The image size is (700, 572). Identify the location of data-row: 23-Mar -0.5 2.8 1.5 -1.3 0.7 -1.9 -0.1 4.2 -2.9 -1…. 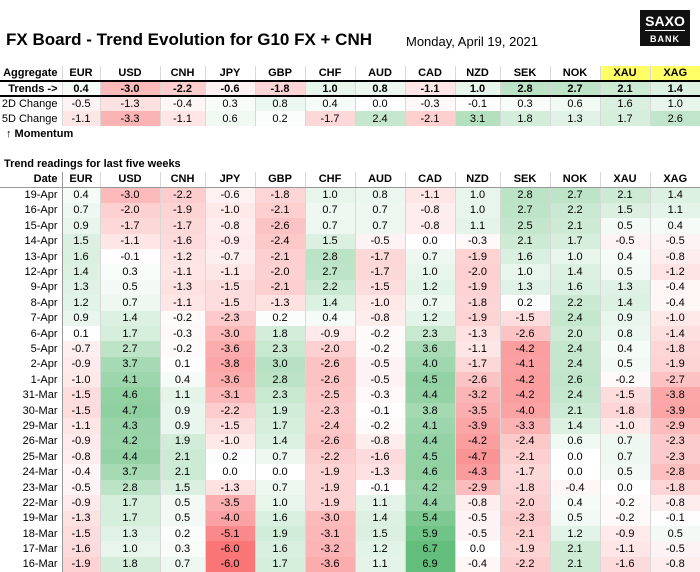
(350, 487).